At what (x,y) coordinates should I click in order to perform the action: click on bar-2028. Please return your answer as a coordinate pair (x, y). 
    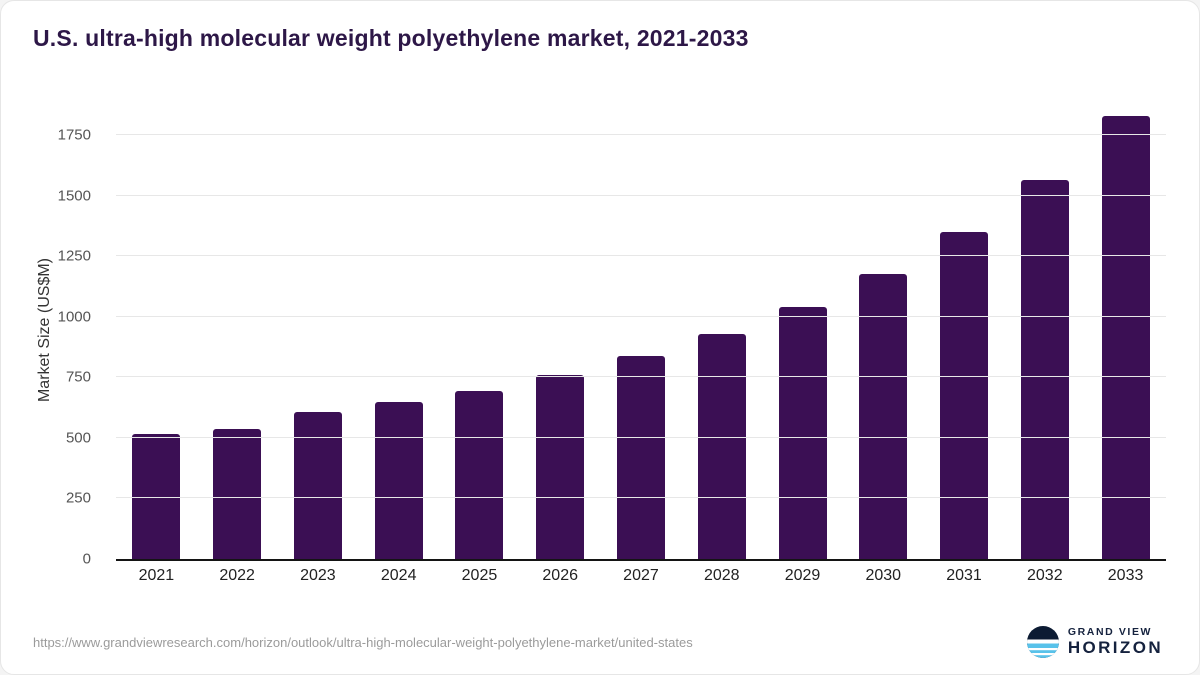
    Looking at the image, I should click on (721, 446).